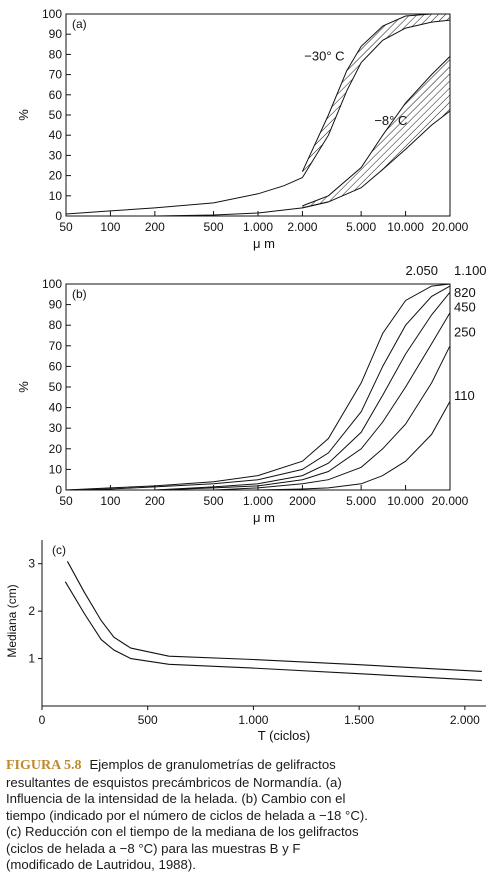  Describe the element at coordinates (464, 395) in the screenshot. I see `series-label: 110` at that location.